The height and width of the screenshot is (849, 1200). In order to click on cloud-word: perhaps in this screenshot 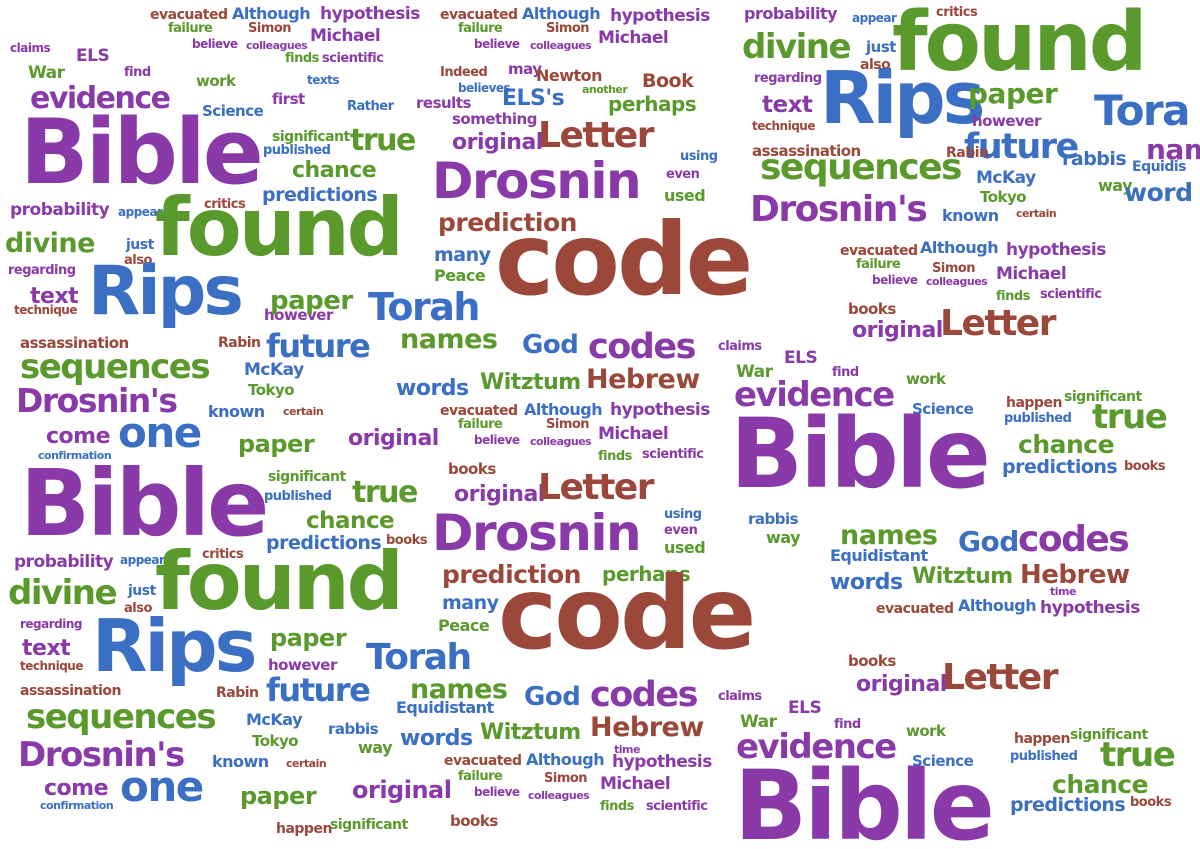, I will do `click(646, 574)`.